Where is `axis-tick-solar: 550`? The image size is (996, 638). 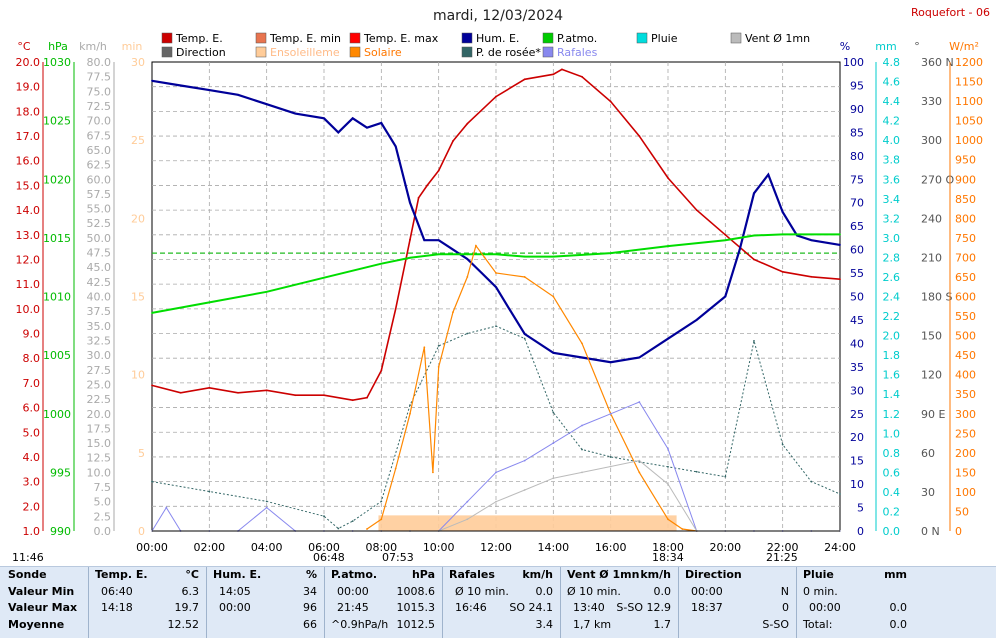
axis-tick-solar: 550 is located at coordinates (965, 316).